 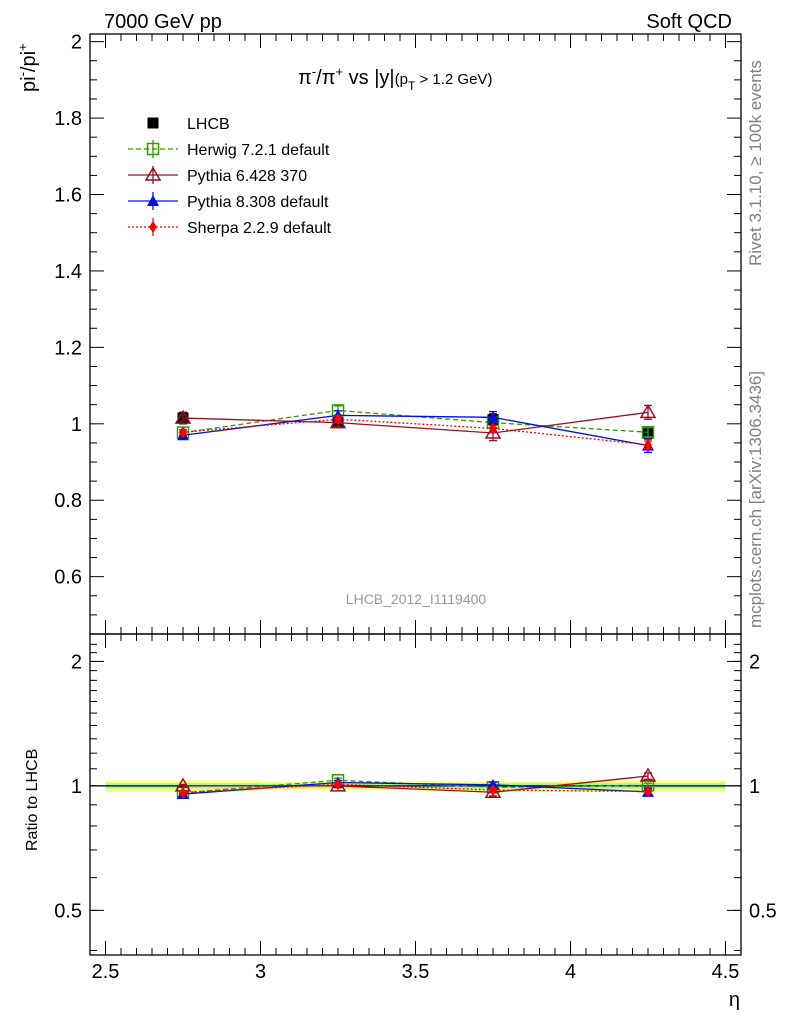 What do you see at coordinates (763, 911) in the screenshot?
I see `ratio-y-tick-label-right: 0.5` at bounding box center [763, 911].